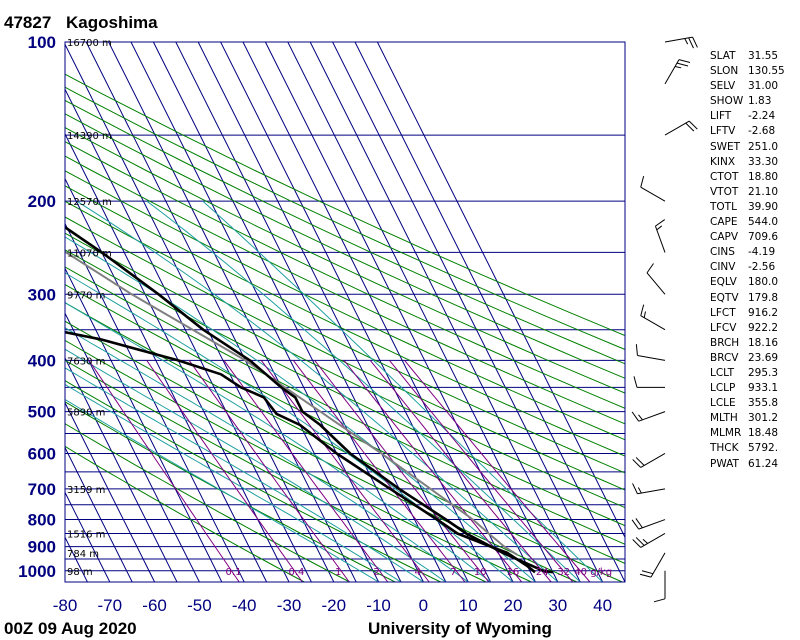 The height and width of the screenshot is (640, 800). What do you see at coordinates (723, 206) in the screenshot?
I see `index-key: TOTL` at bounding box center [723, 206].